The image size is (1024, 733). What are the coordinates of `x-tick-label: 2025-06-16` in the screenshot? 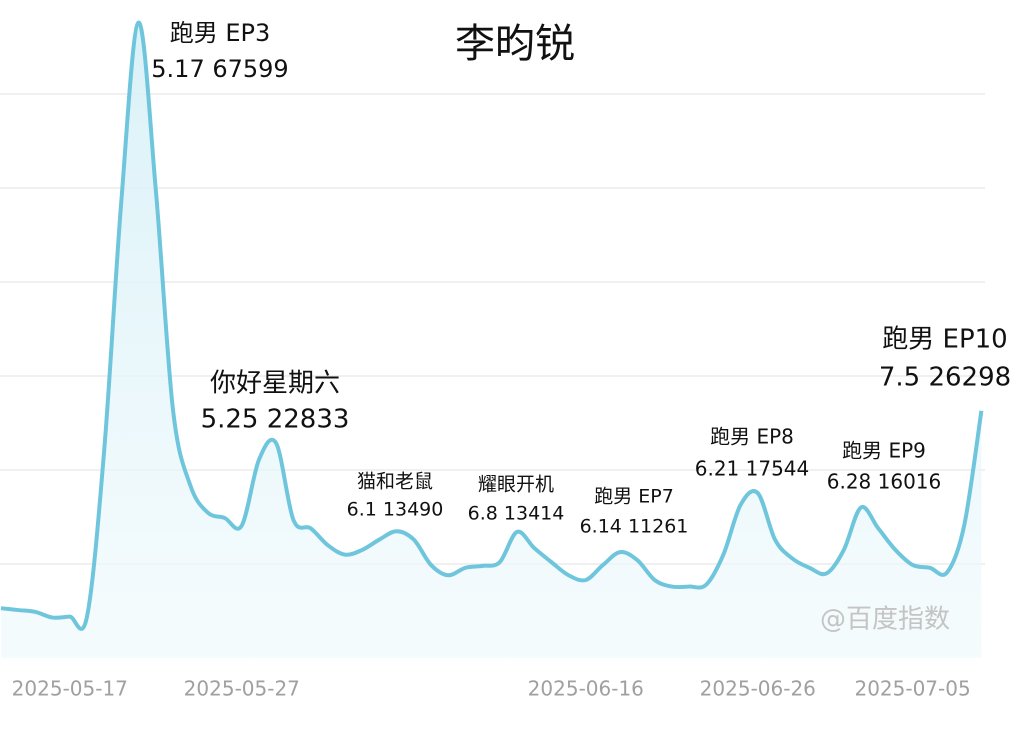 It's located at (586, 689).